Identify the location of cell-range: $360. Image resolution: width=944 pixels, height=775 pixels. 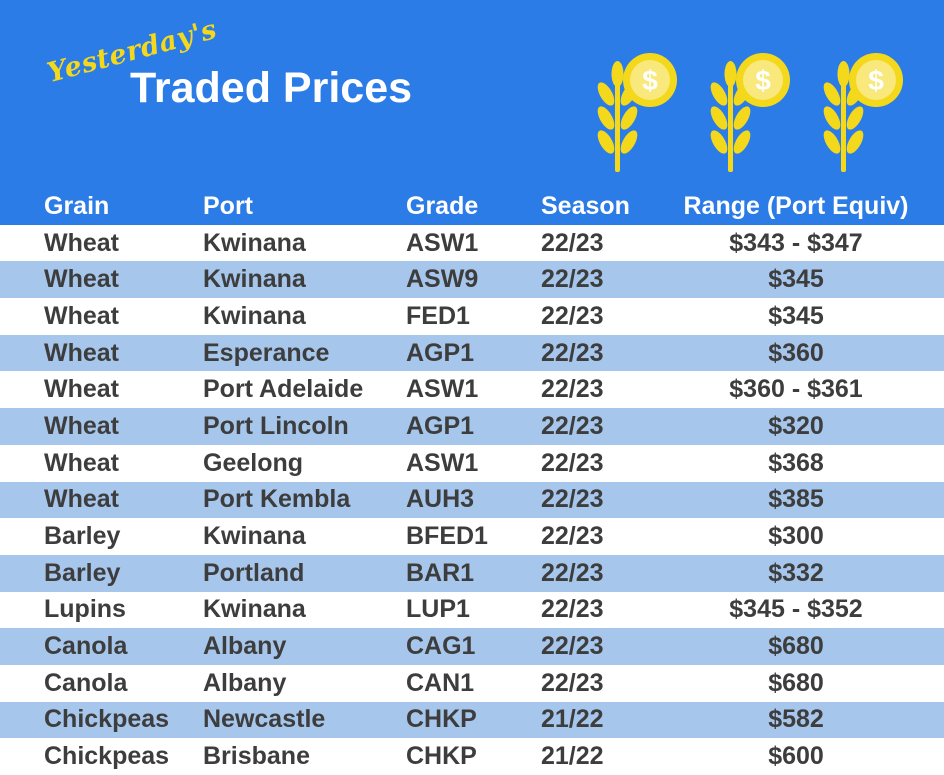
(796, 352).